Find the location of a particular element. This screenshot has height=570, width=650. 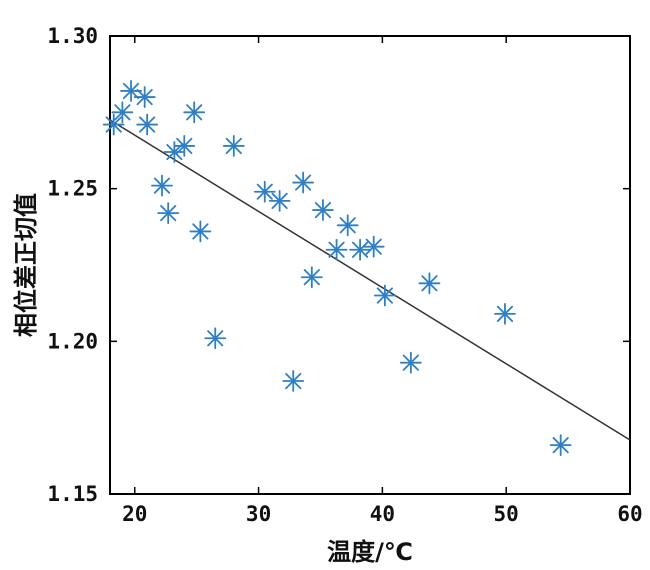

x-axis-title: 温度/℃ is located at coordinates (370, 552).